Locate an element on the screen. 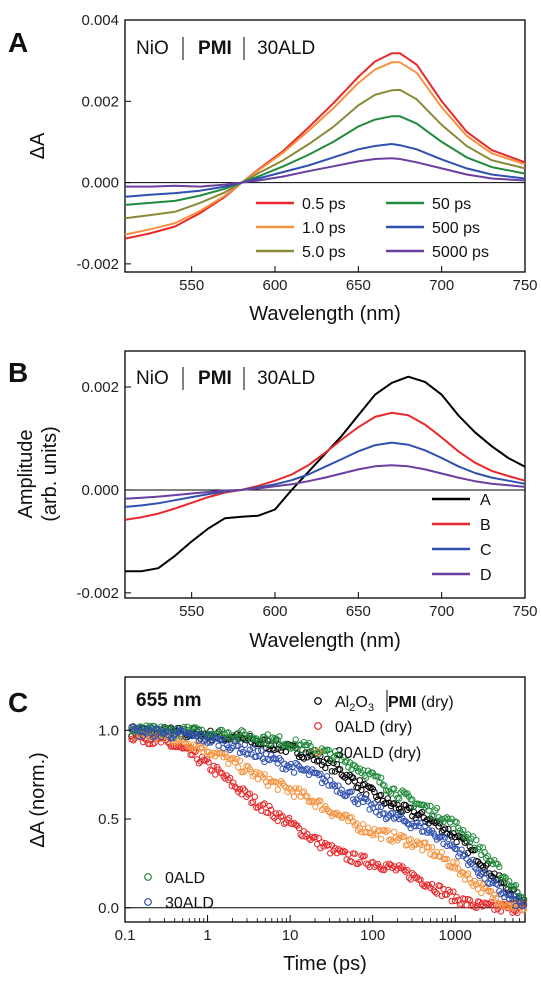 This screenshot has width=541, height=991. legend-label: 1.0 ps is located at coordinates (324, 228).